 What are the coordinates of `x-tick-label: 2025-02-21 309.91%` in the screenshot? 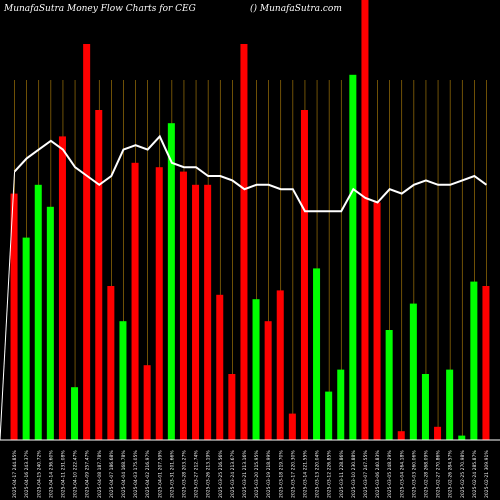 It's located at (487, 474).